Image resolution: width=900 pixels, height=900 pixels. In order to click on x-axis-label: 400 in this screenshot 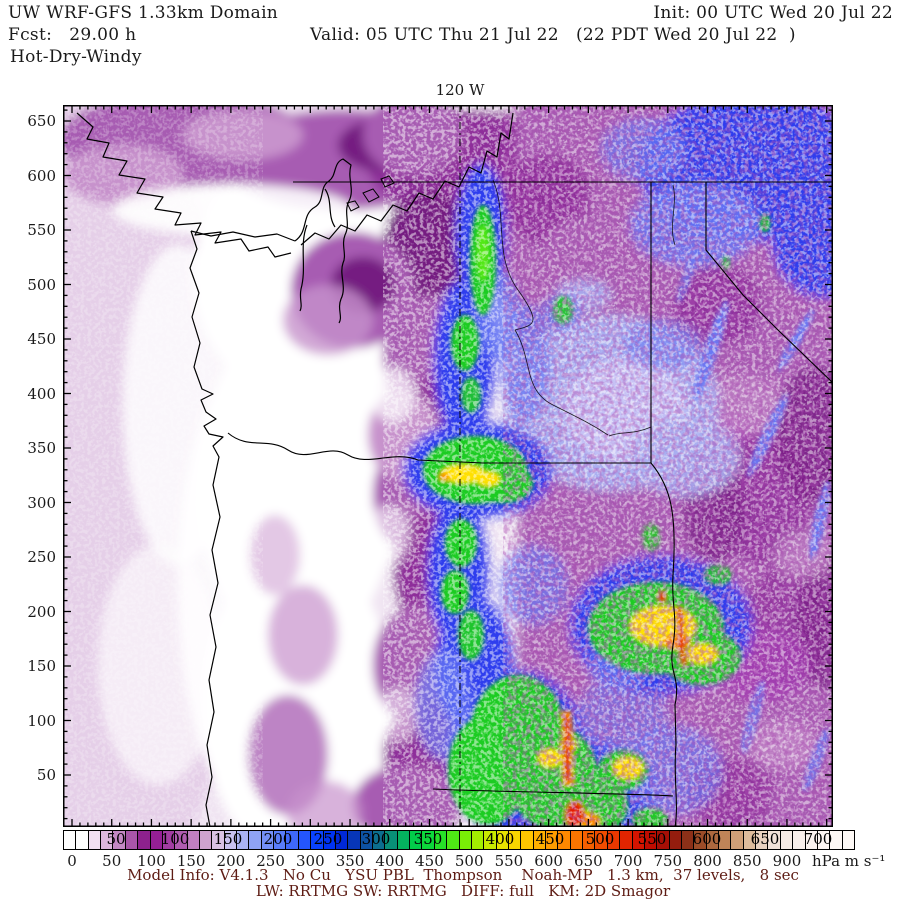, I will do `click(390, 861)`.